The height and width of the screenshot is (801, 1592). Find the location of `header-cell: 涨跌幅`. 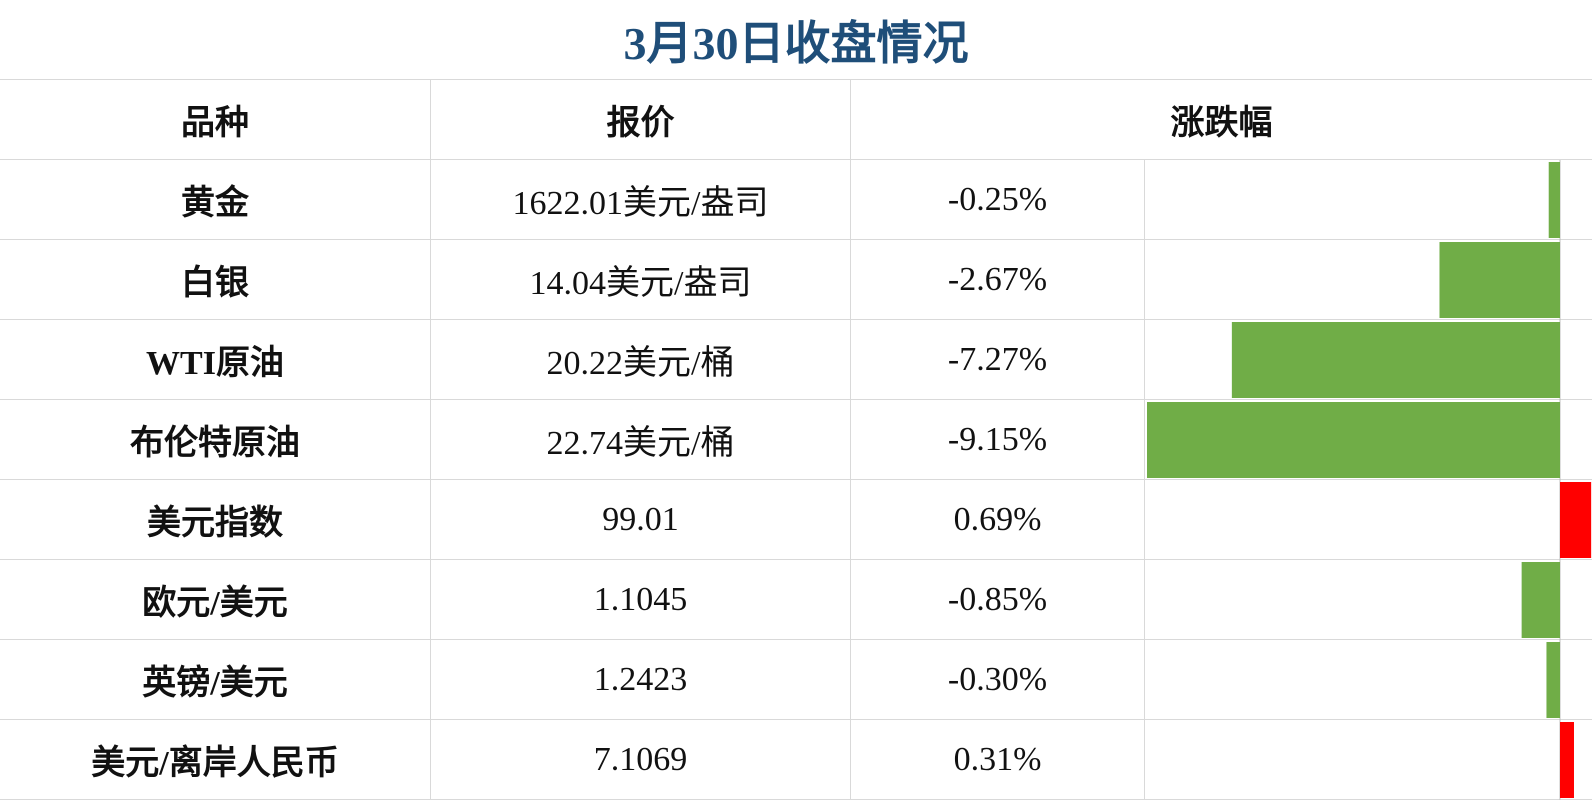

header-cell: 涨跌幅 is located at coordinates (1221, 120).